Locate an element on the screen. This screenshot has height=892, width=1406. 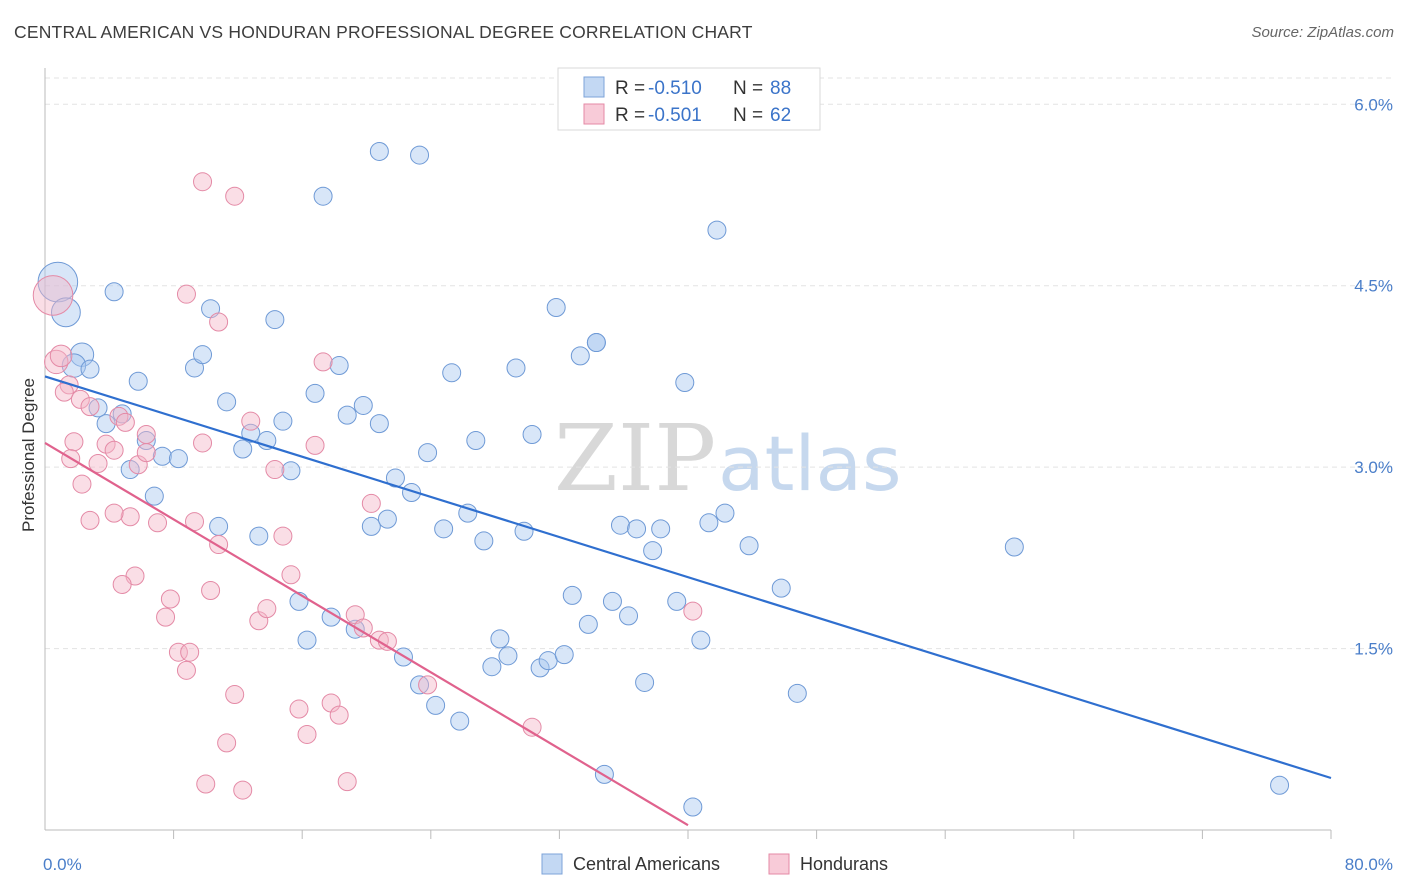
bottom-legend-swatch-hondurans is located at coordinates (779, 864).